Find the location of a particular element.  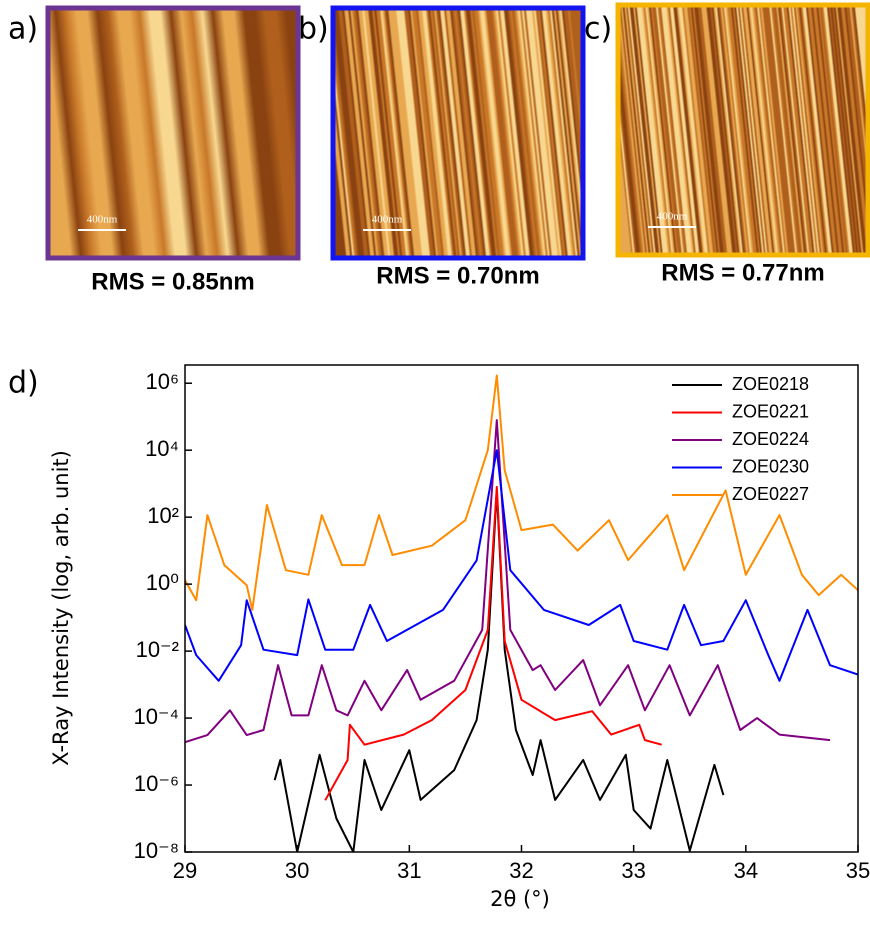

data-line is located at coordinates (493, 643).